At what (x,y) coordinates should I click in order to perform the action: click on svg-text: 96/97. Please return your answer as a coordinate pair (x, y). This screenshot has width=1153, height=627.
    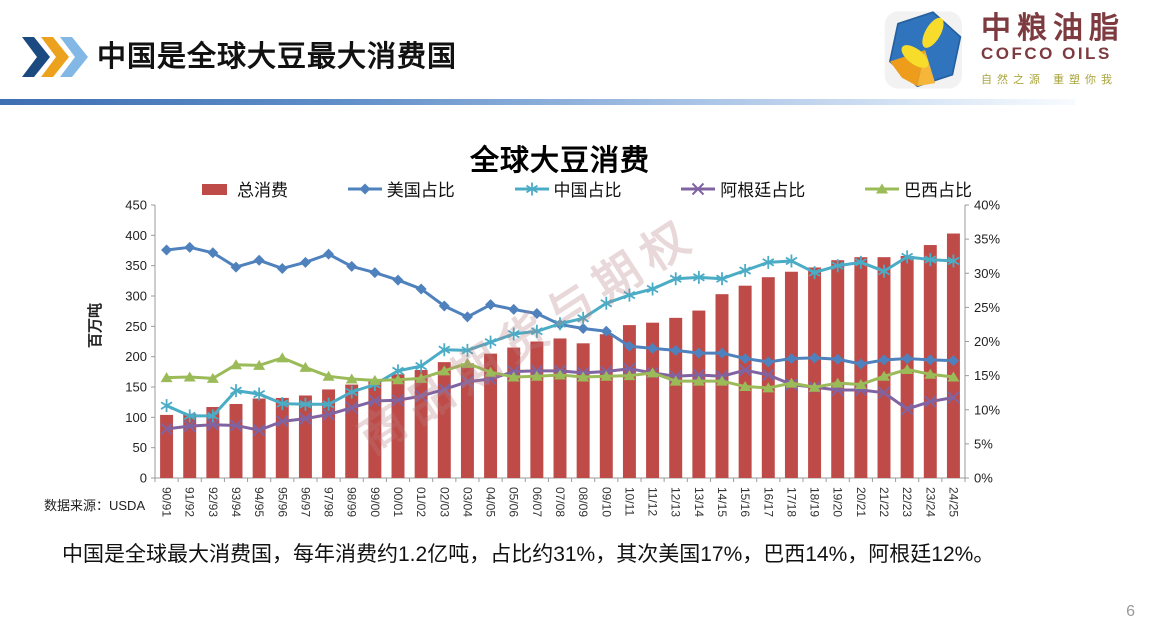
    Looking at the image, I should click on (305, 502).